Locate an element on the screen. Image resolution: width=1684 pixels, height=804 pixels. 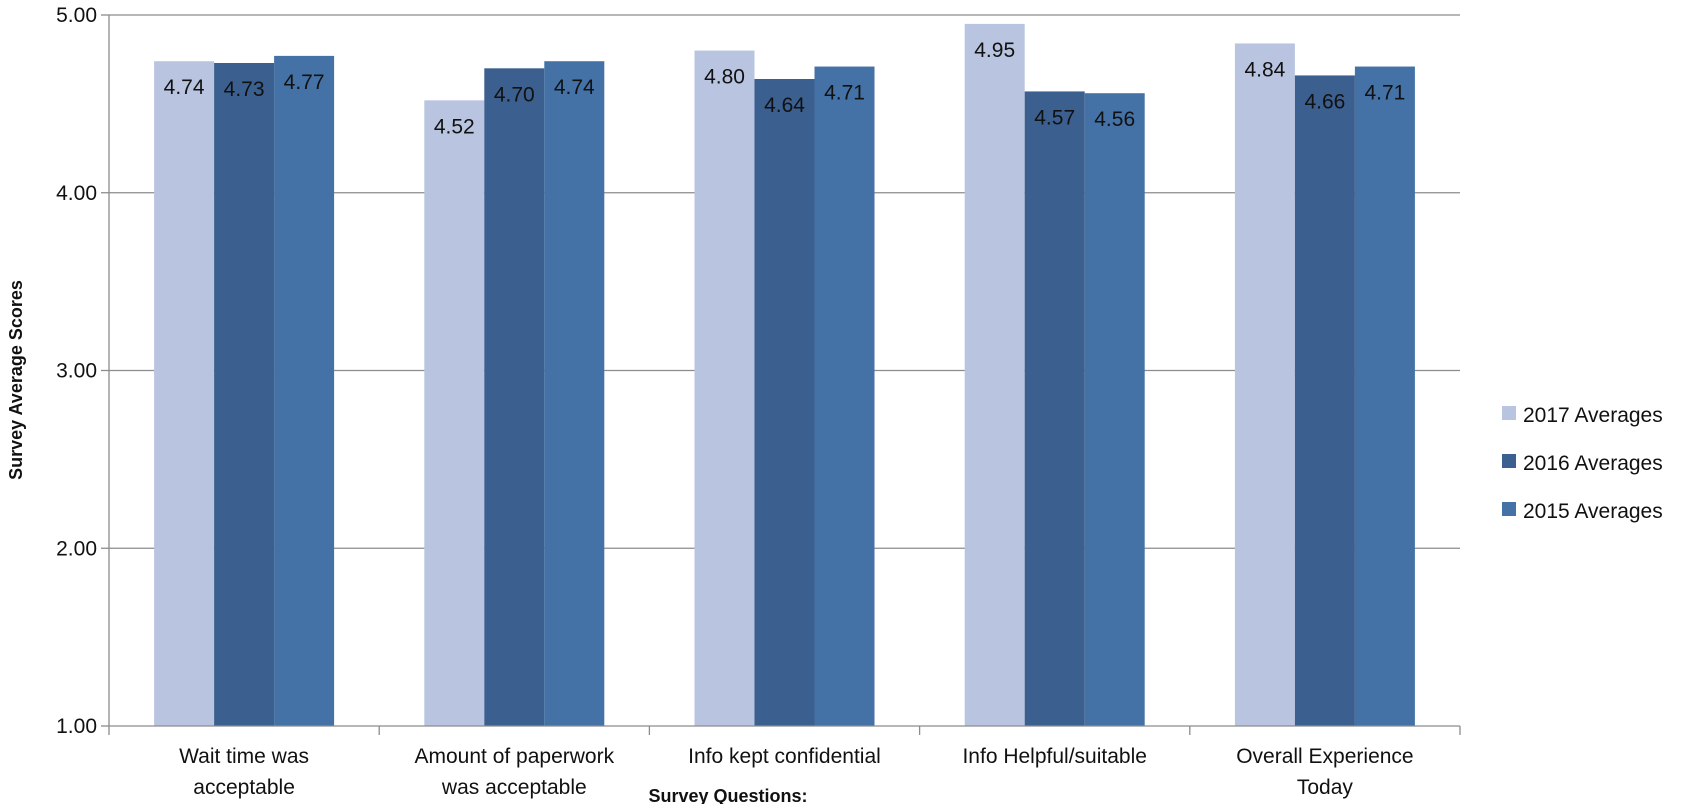
legend-label: 2017 Averages is located at coordinates (1593, 415).